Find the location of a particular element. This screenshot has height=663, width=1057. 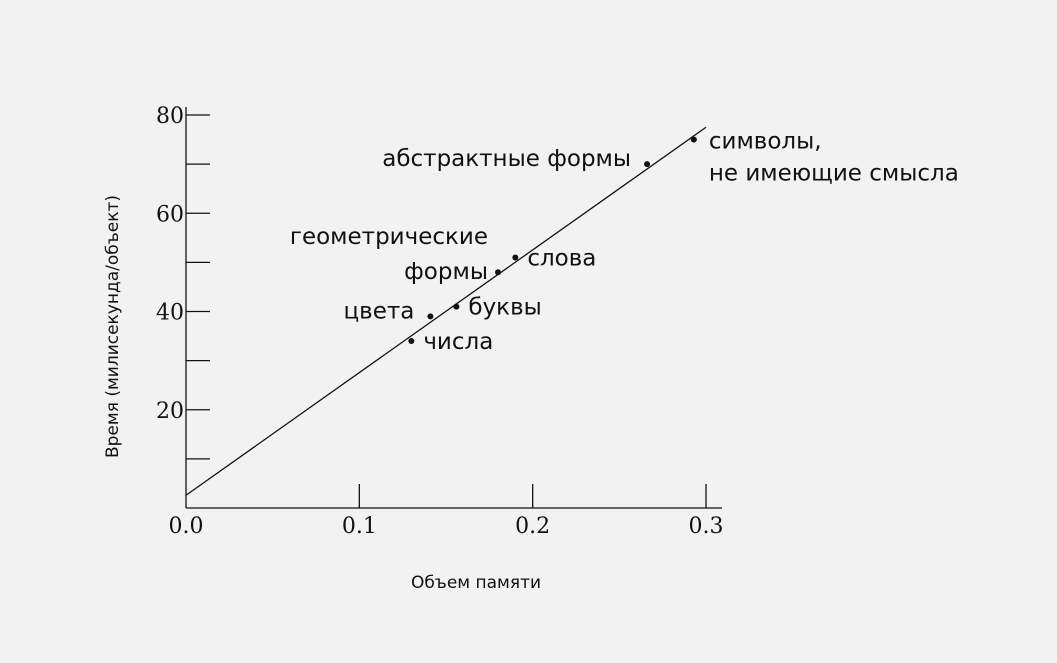

x-tick-label: 0.2 is located at coordinates (532, 526).